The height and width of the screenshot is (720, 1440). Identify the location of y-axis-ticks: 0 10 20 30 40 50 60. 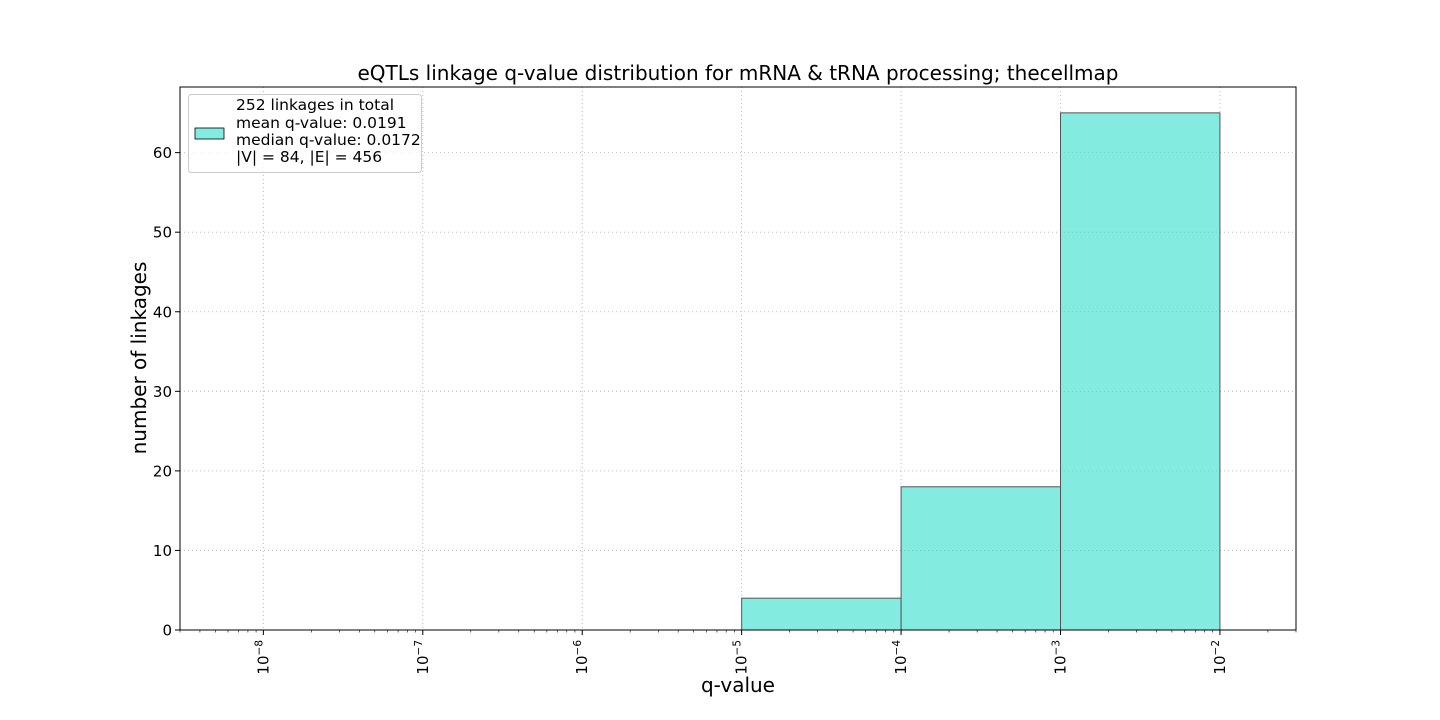
(166, 392).